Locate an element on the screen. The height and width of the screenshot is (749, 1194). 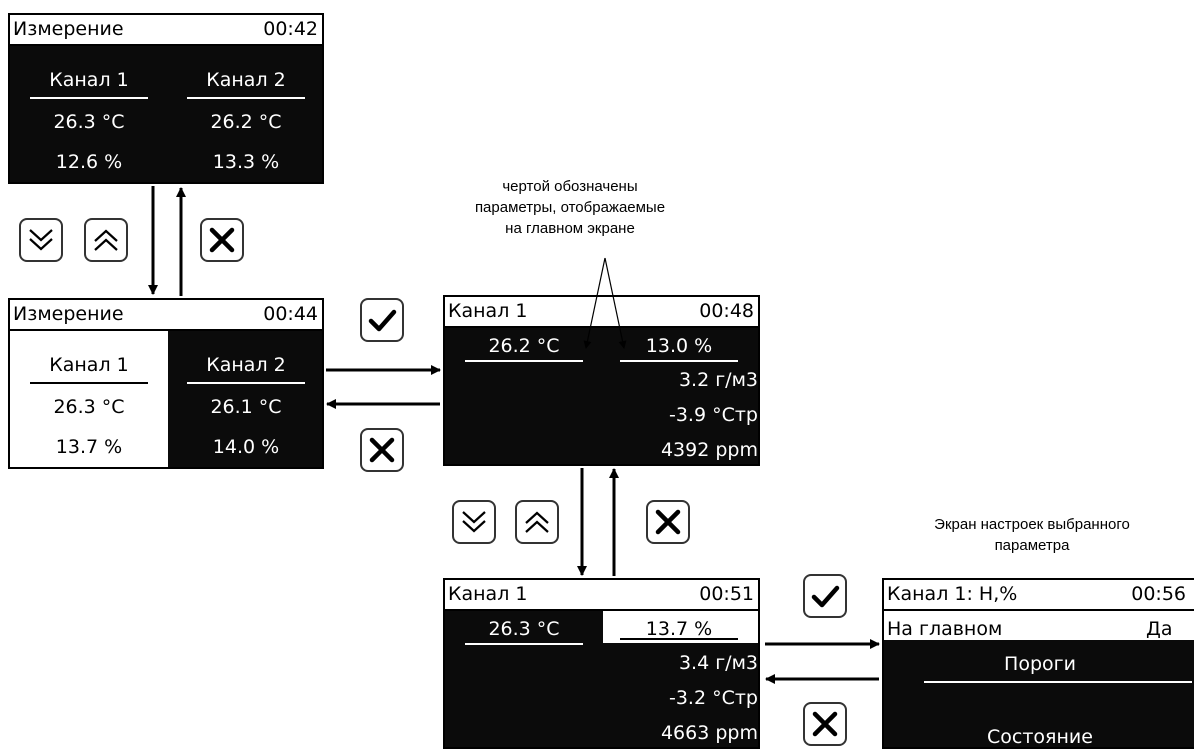
humidity-value: 13.0 % is located at coordinates (679, 346).